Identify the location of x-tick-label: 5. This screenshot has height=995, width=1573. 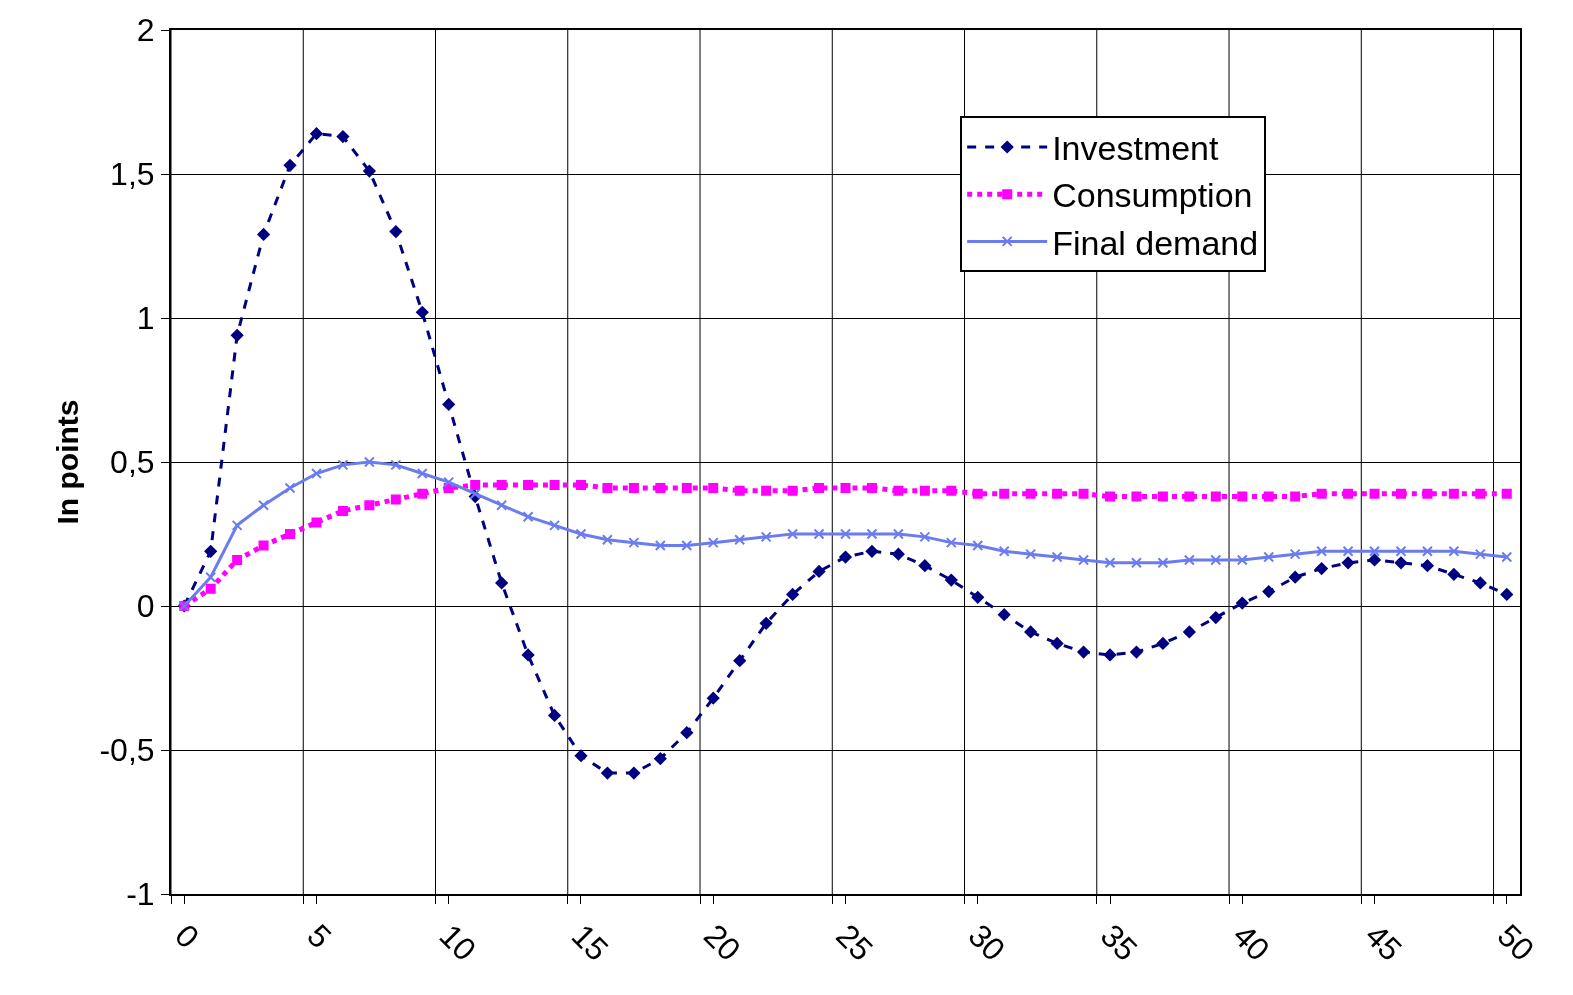
(319, 936).